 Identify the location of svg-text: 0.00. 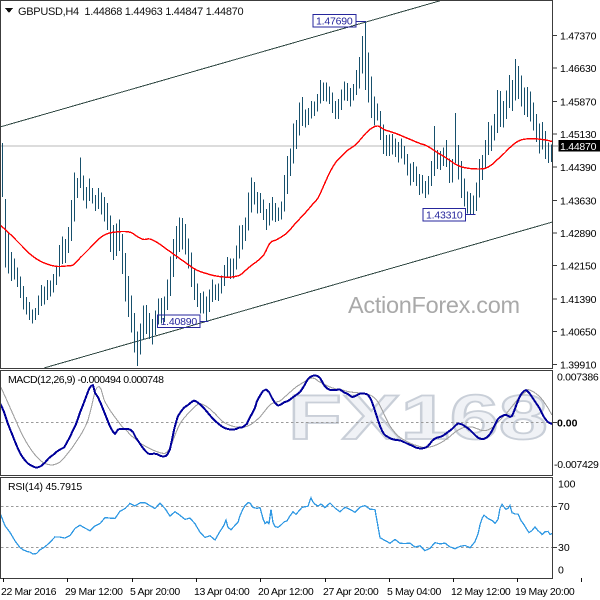
(567, 423).